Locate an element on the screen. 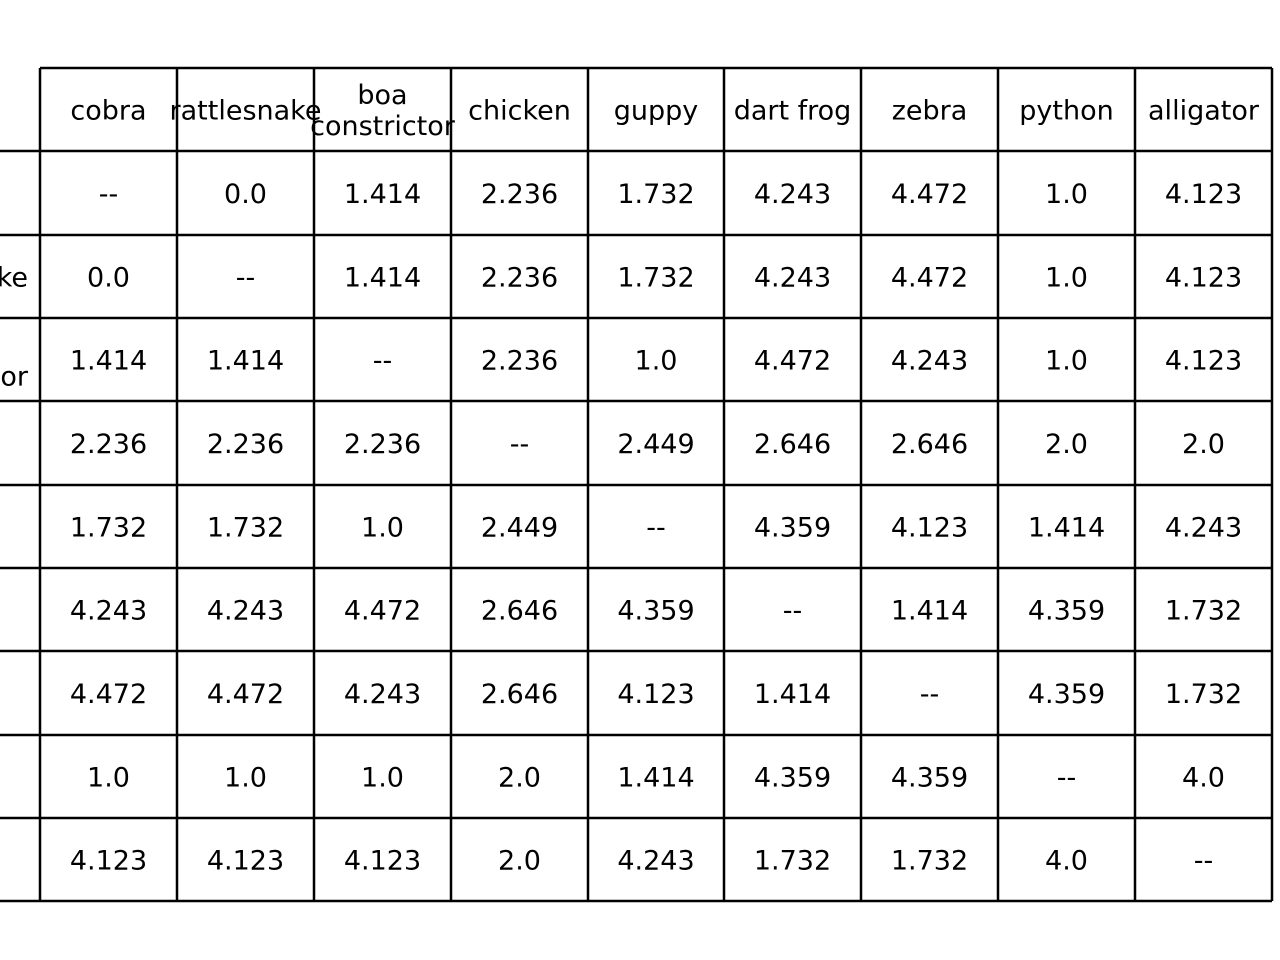  column-header: boa constrictor is located at coordinates (383, 111).